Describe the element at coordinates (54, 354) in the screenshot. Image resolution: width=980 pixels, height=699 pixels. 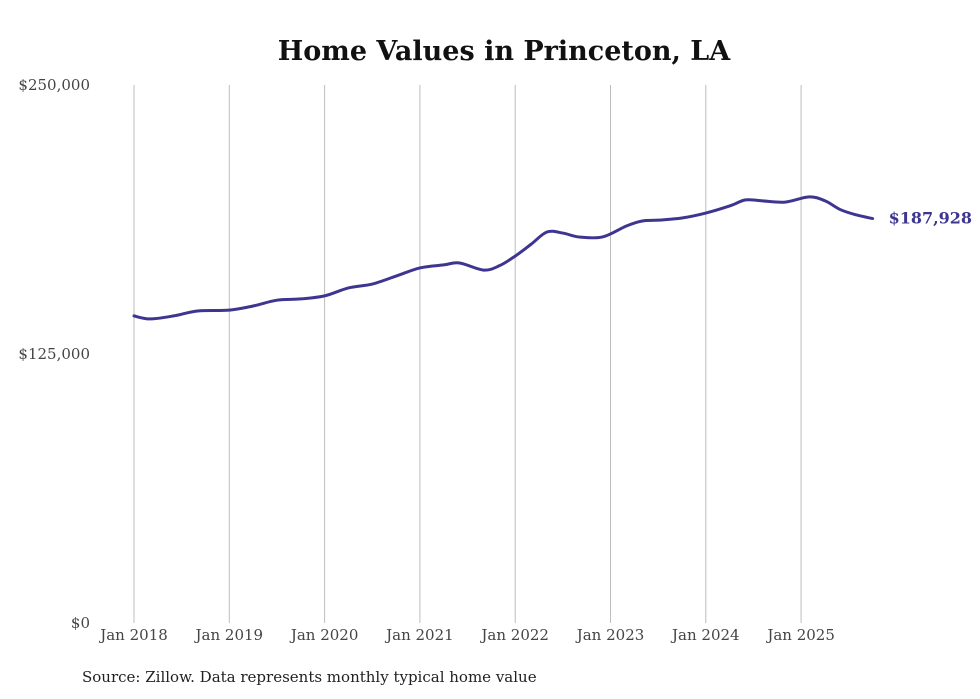
I see `y-tick-label: $125,000` at that location.